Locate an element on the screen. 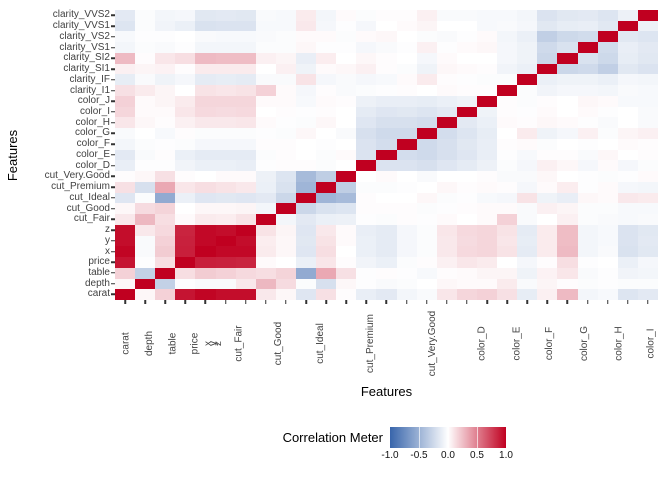  x-tick-label: cut_Fair is located at coordinates (239, 343).